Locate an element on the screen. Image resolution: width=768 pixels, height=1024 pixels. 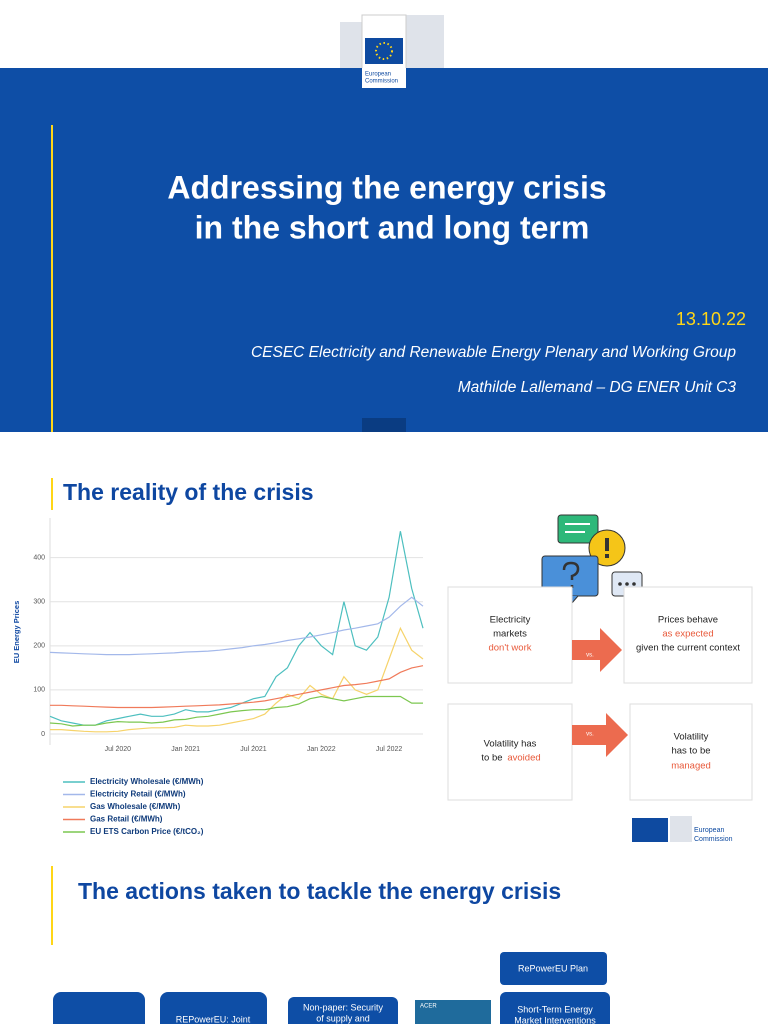
action-label: of supply and is located at coordinates (343, 1018).